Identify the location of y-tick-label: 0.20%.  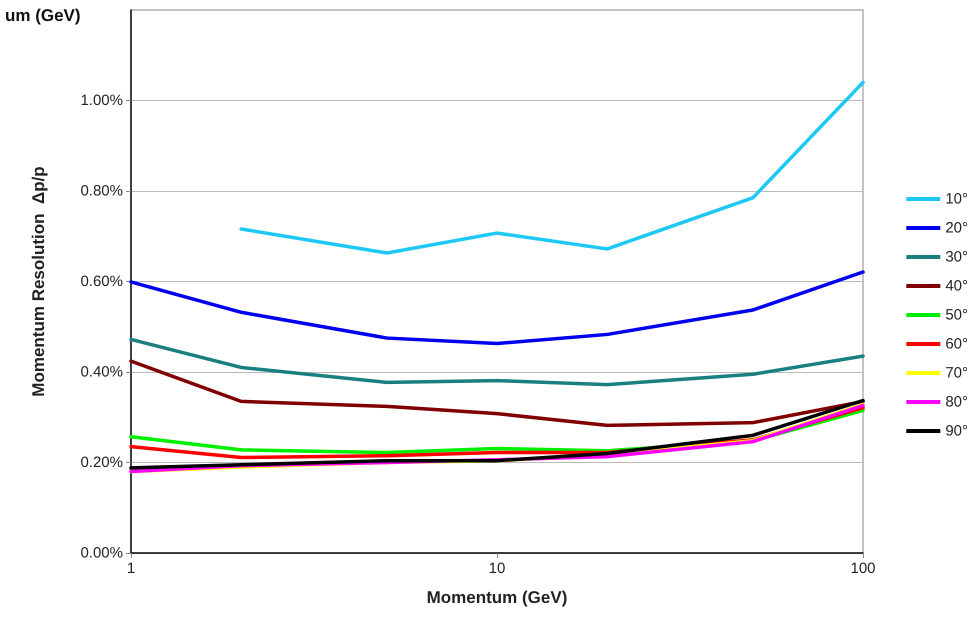
(101, 462).